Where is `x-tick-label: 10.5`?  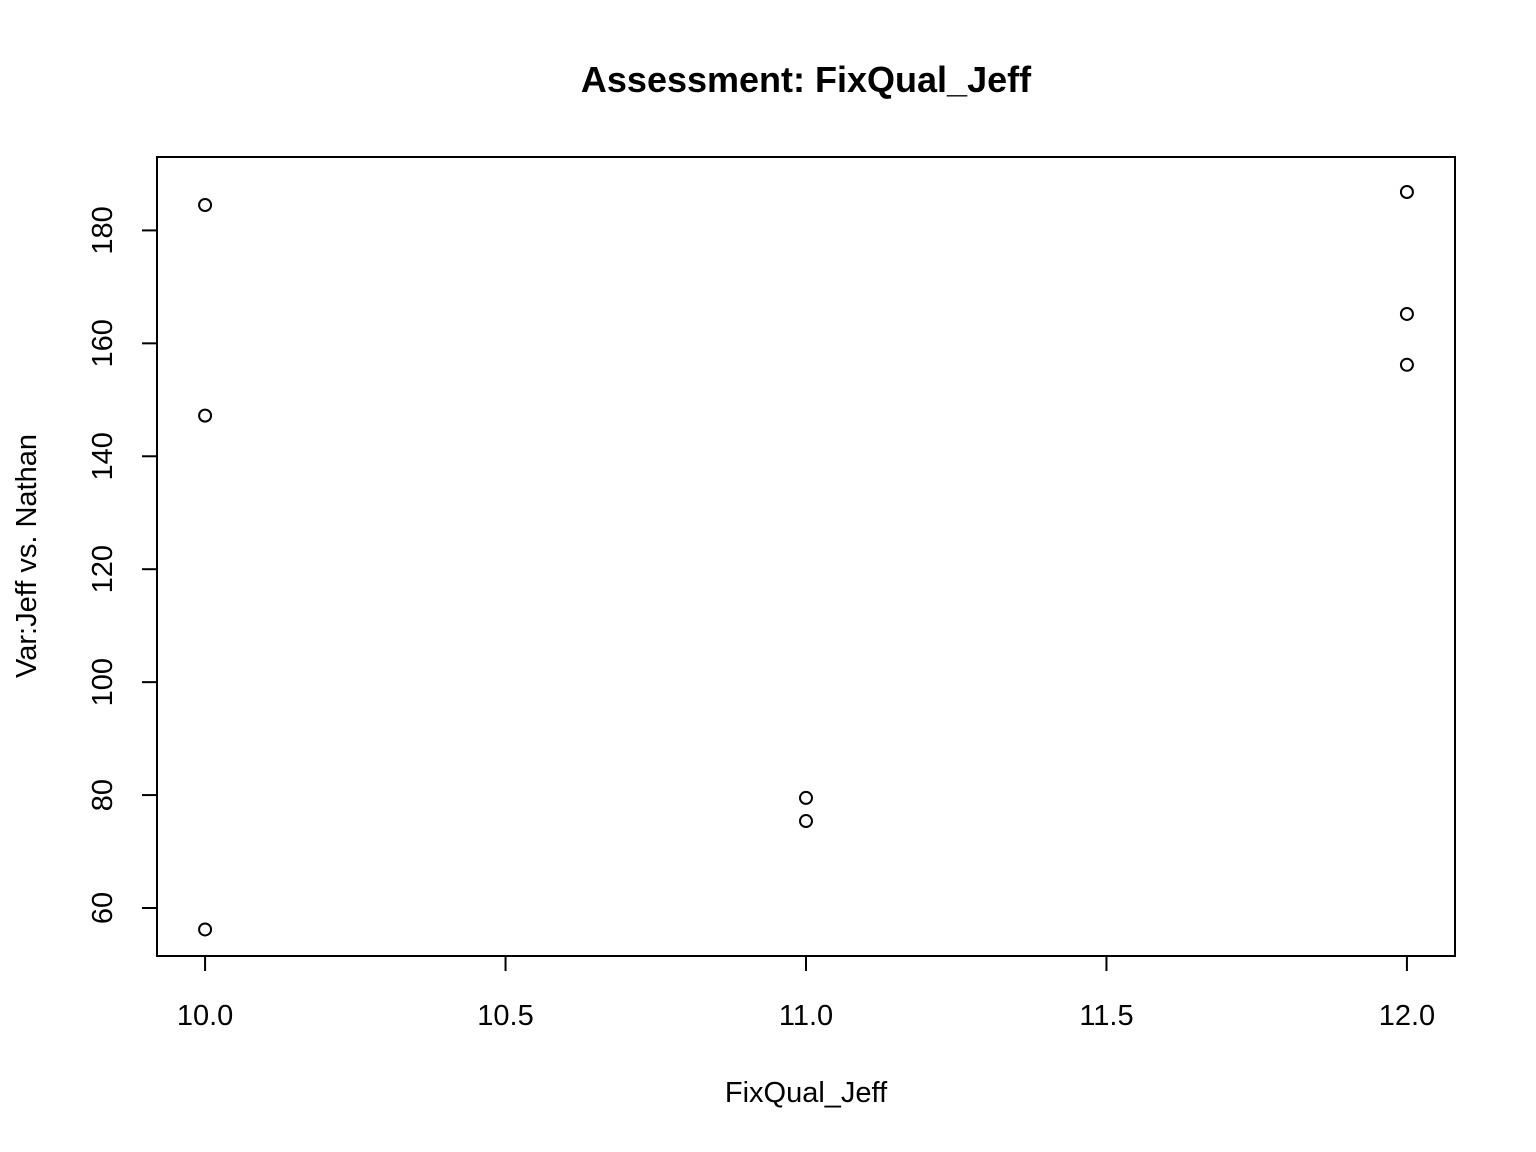 x-tick-label: 10.5 is located at coordinates (505, 1016).